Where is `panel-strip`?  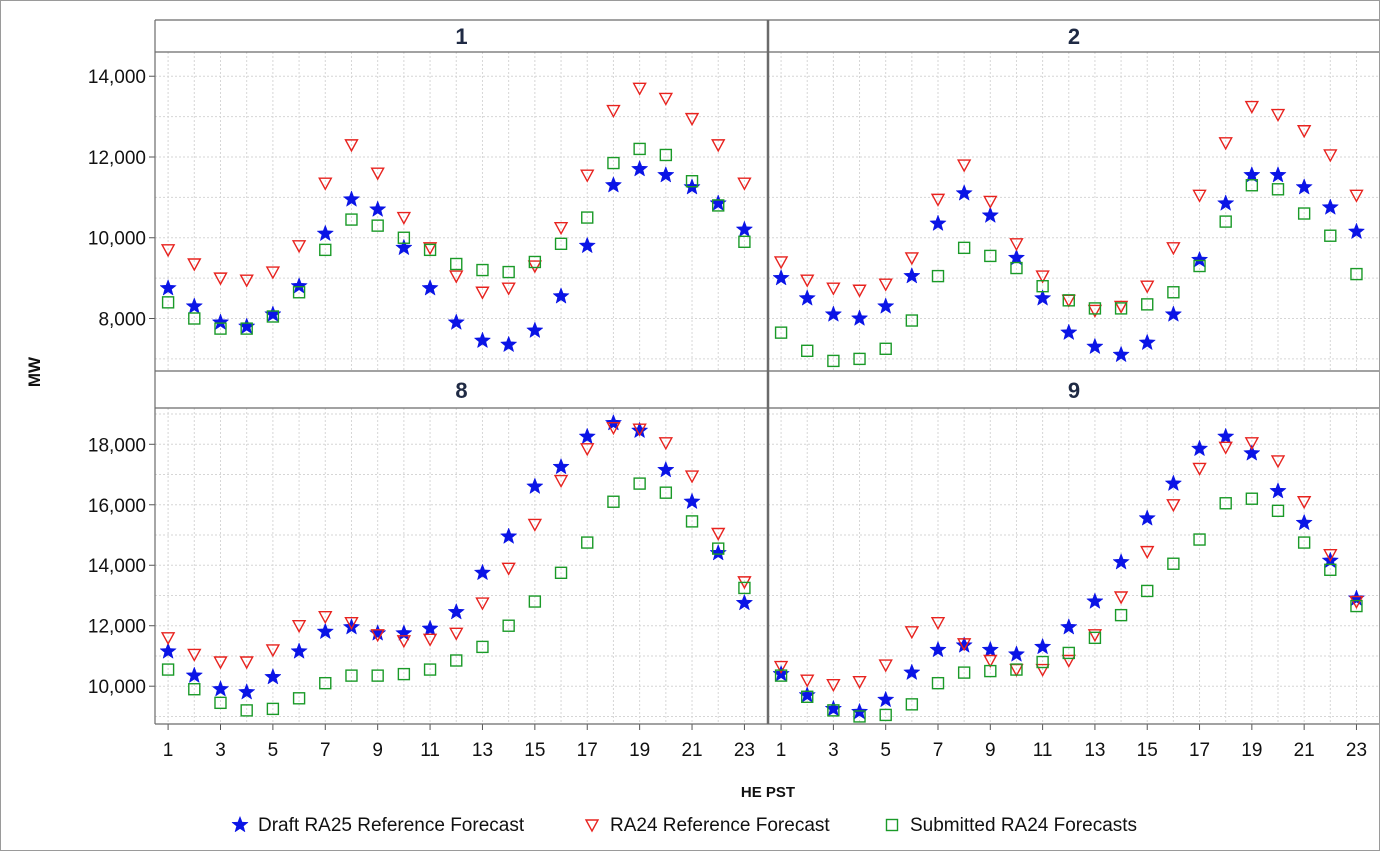 panel-strip is located at coordinates (461, 36).